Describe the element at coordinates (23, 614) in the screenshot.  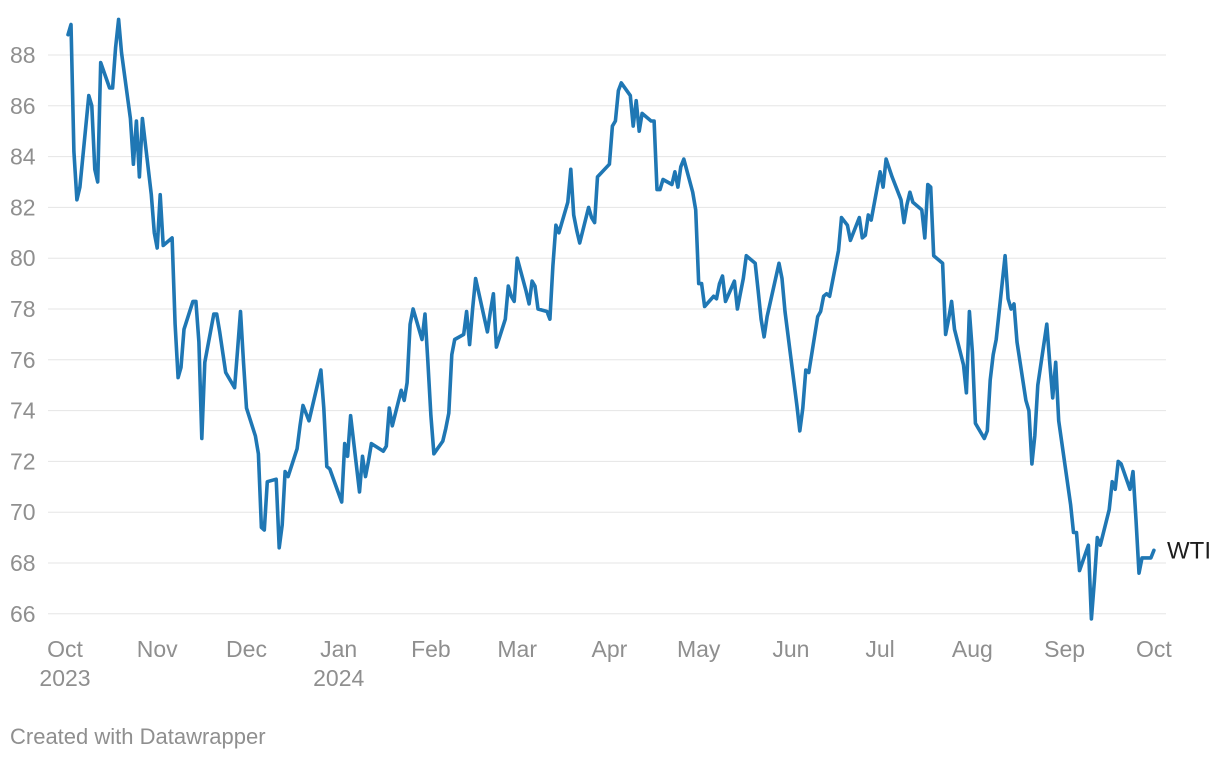
I see `y-tick-label: 66` at that location.